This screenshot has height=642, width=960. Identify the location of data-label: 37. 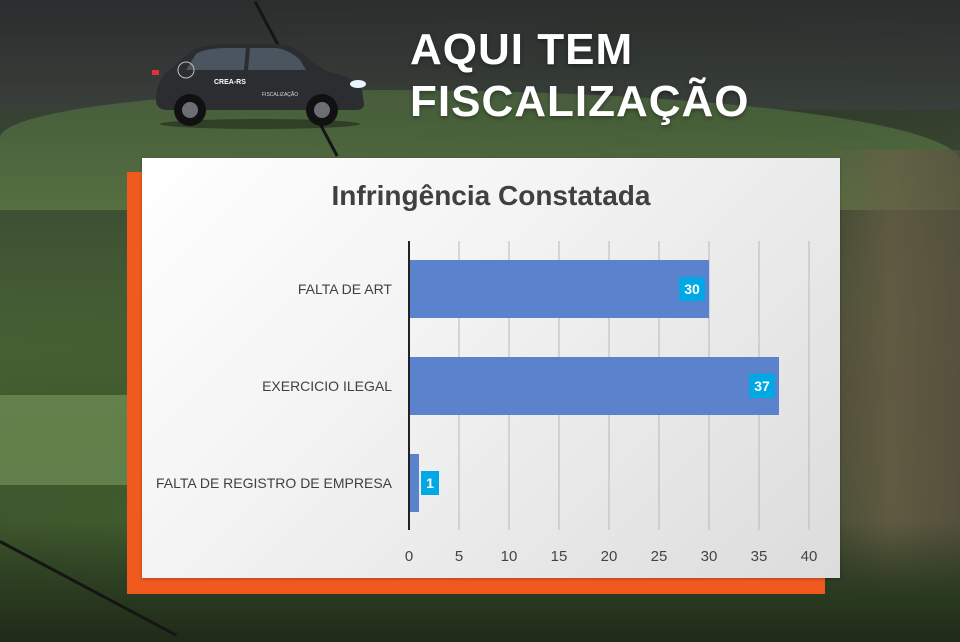
(762, 386).